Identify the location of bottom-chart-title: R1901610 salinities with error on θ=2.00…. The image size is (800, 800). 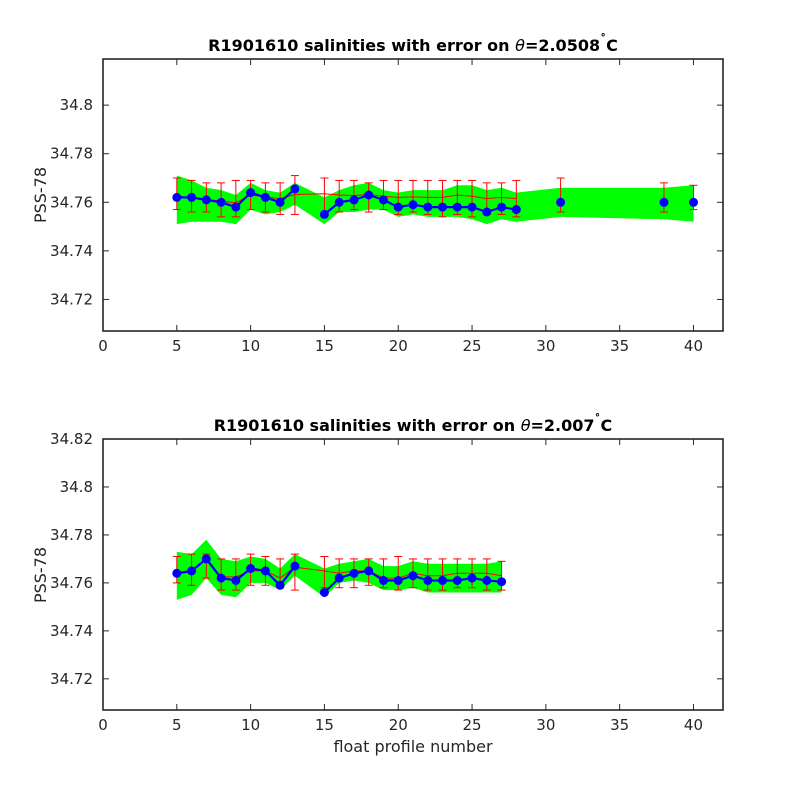
(413, 423).